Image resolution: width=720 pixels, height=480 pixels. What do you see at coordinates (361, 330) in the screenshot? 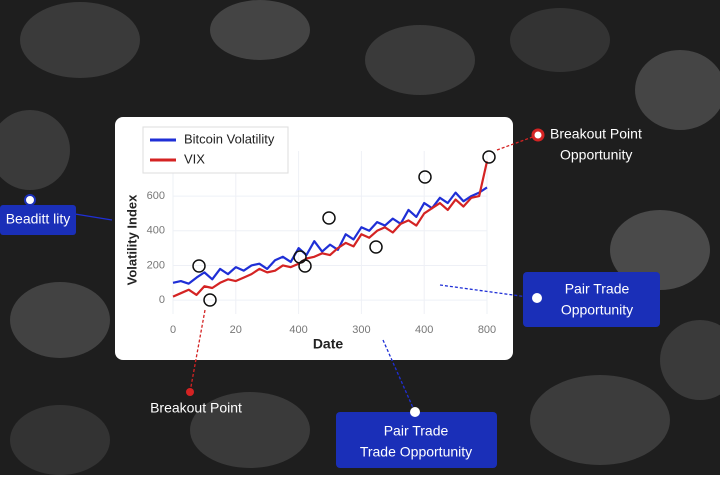
I see `x-tick-label: 300` at bounding box center [361, 330].